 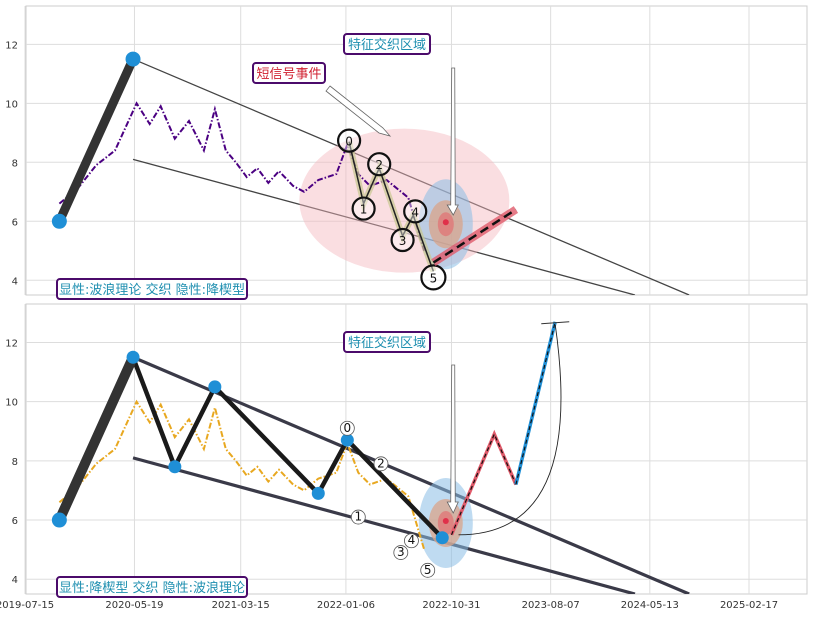 What do you see at coordinates (474, 236) in the screenshot?
I see `projection-dash` at bounding box center [474, 236].